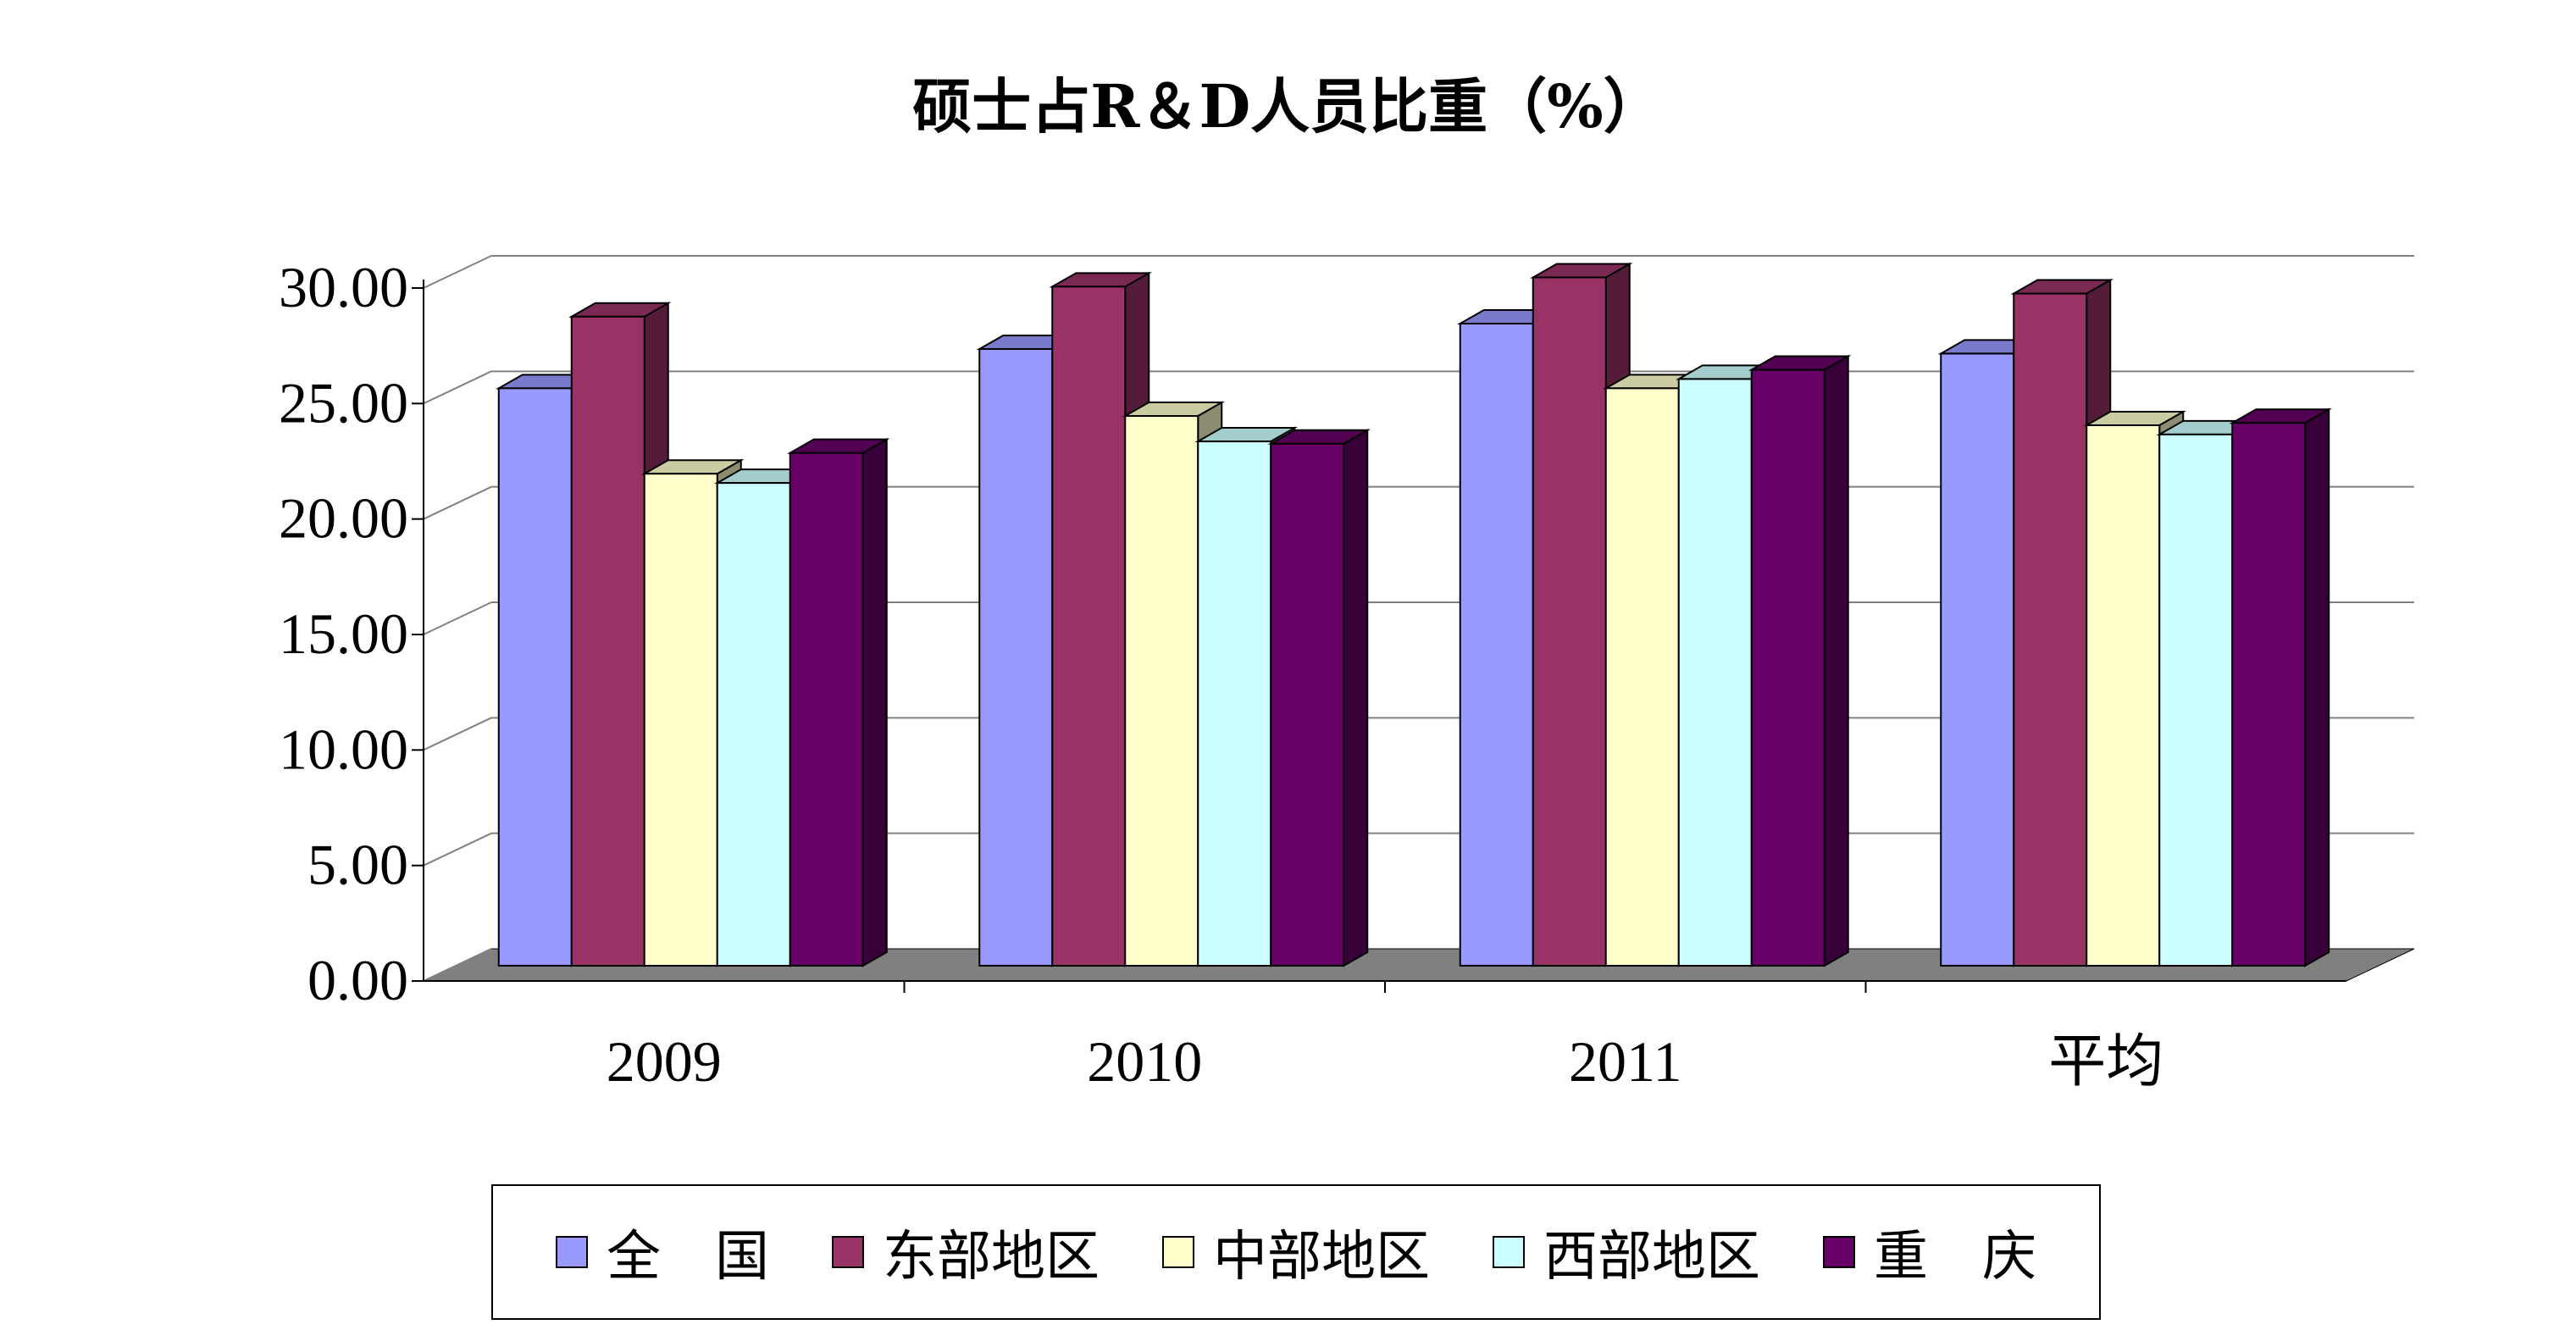 Image resolution: width=2576 pixels, height=1330 pixels. I want to click on y-tick-label: 20.00, so click(343, 518).